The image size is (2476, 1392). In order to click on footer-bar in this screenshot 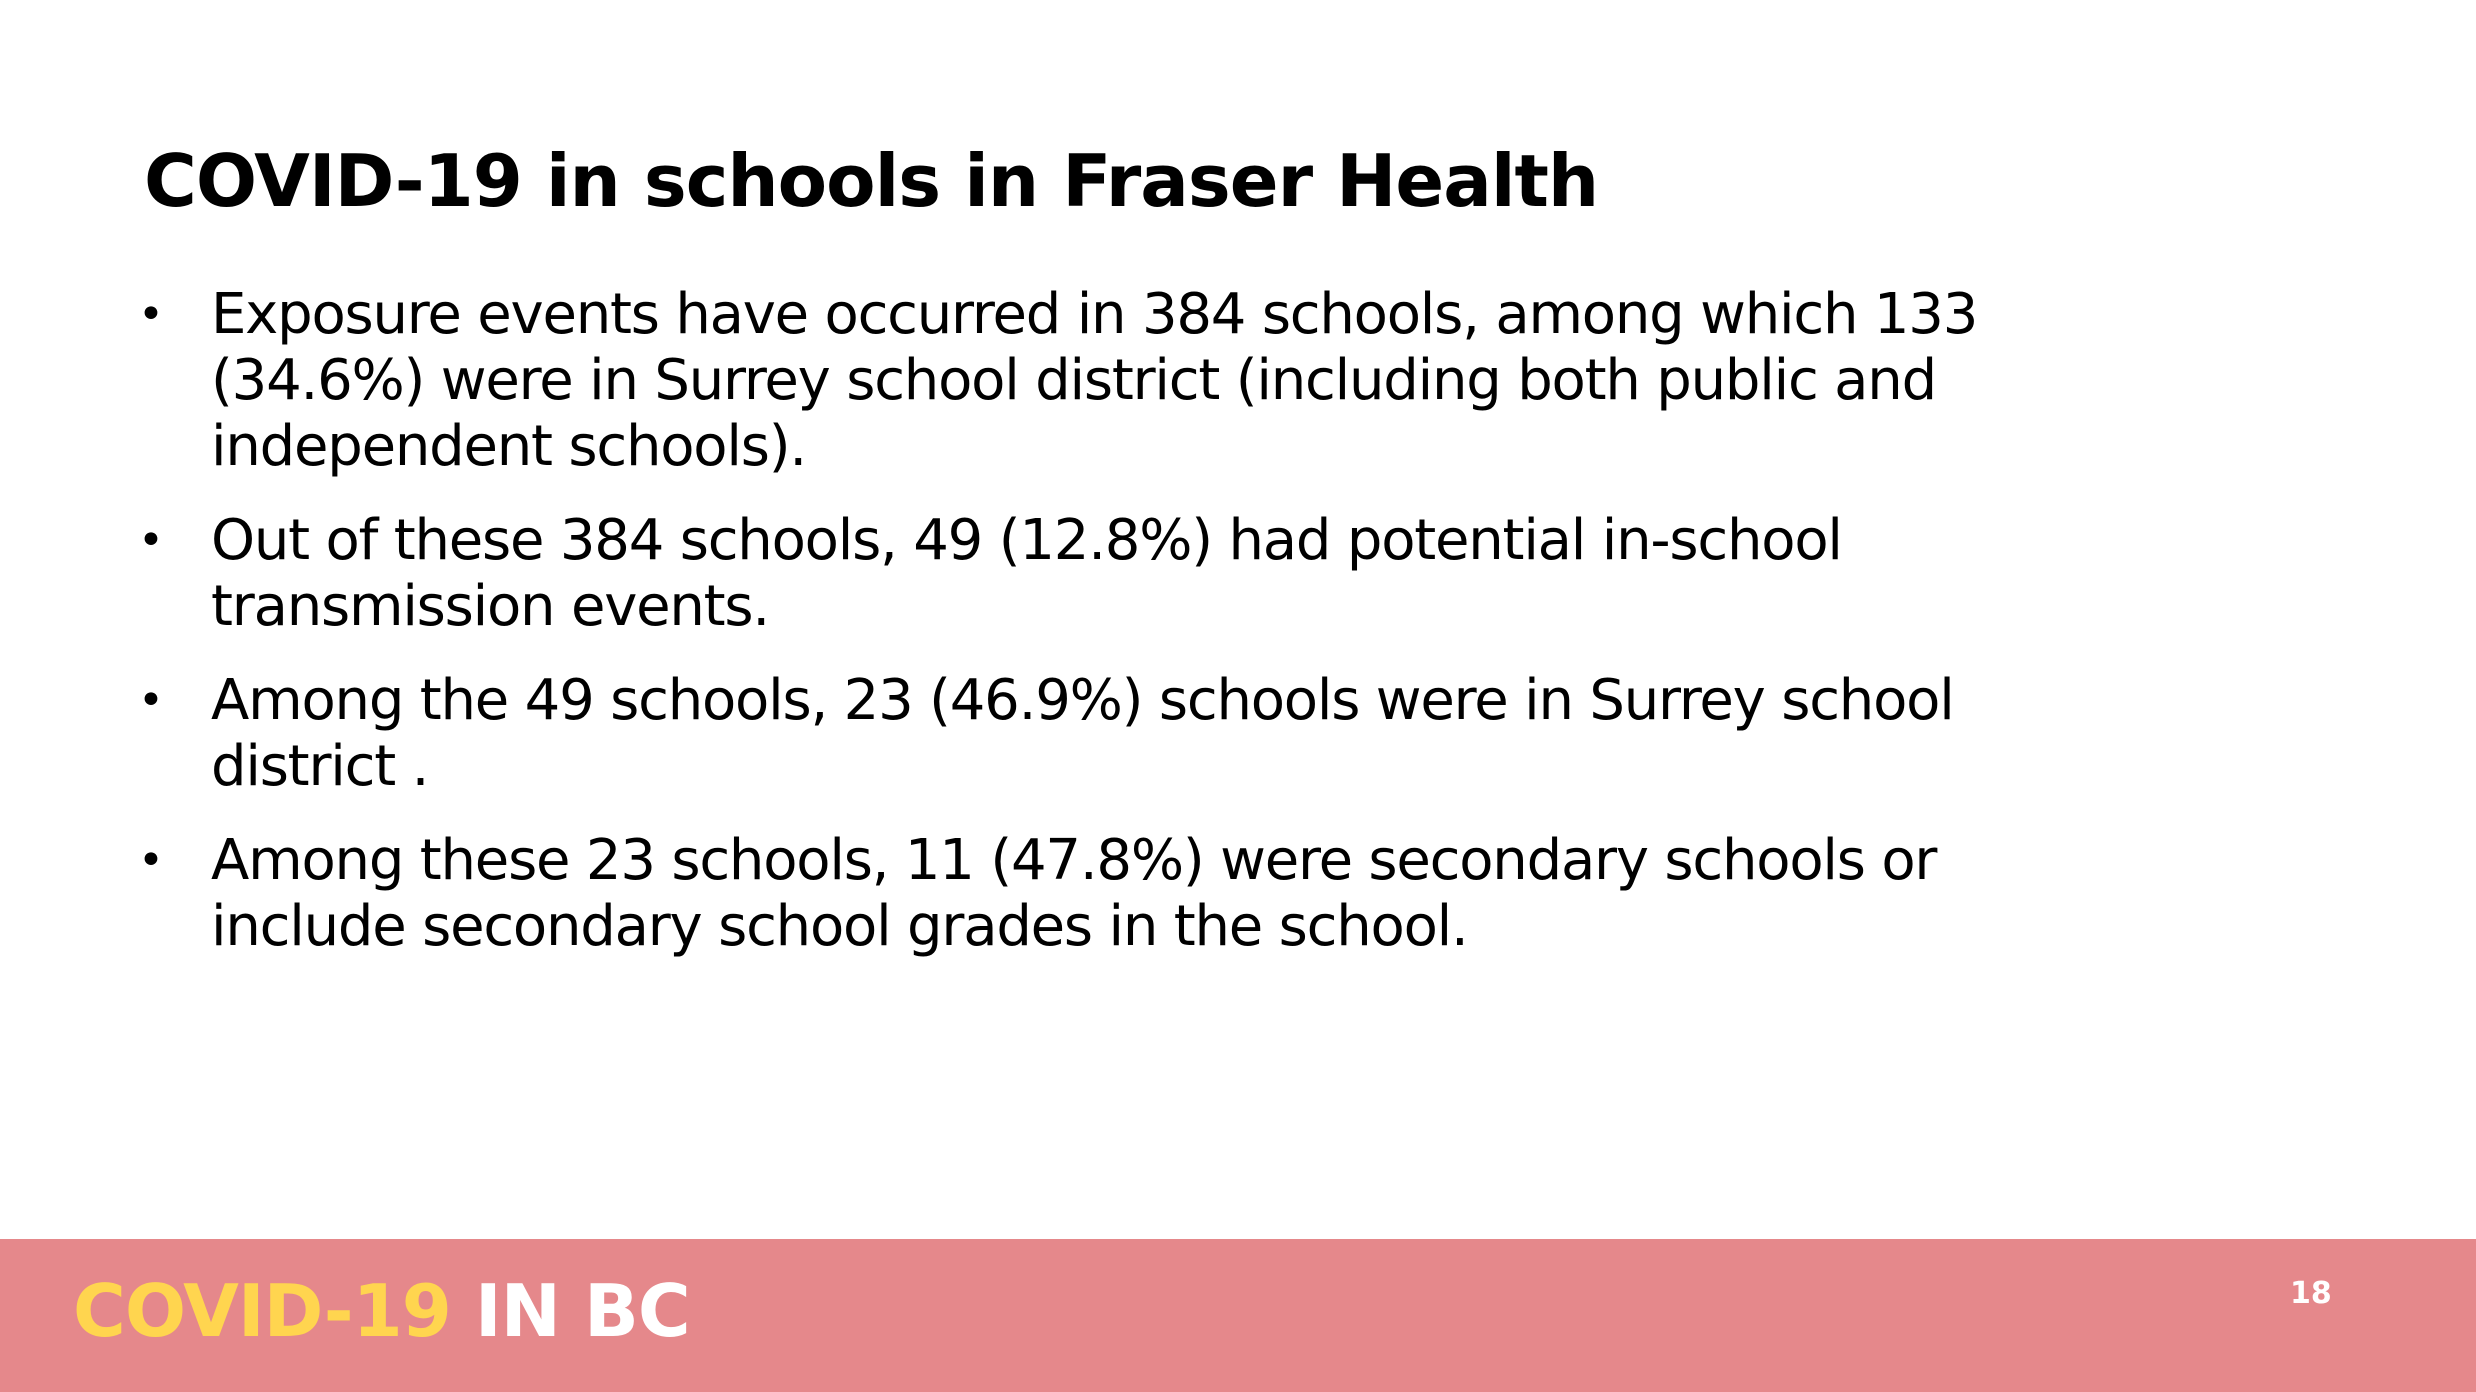, I will do `click(1238, 1315)`.